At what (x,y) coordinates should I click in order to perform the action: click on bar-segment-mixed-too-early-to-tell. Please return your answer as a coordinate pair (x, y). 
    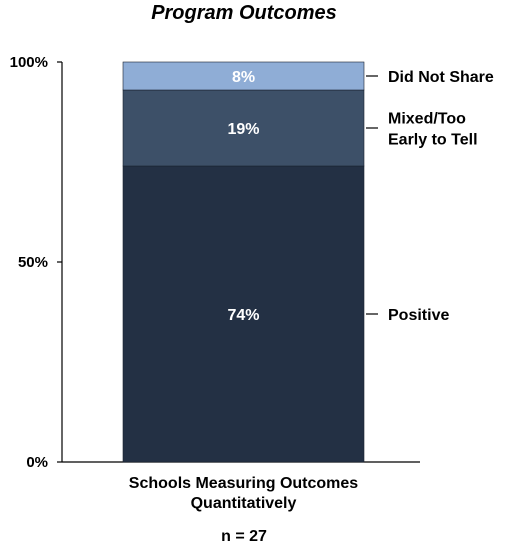
    Looking at the image, I should click on (243, 128).